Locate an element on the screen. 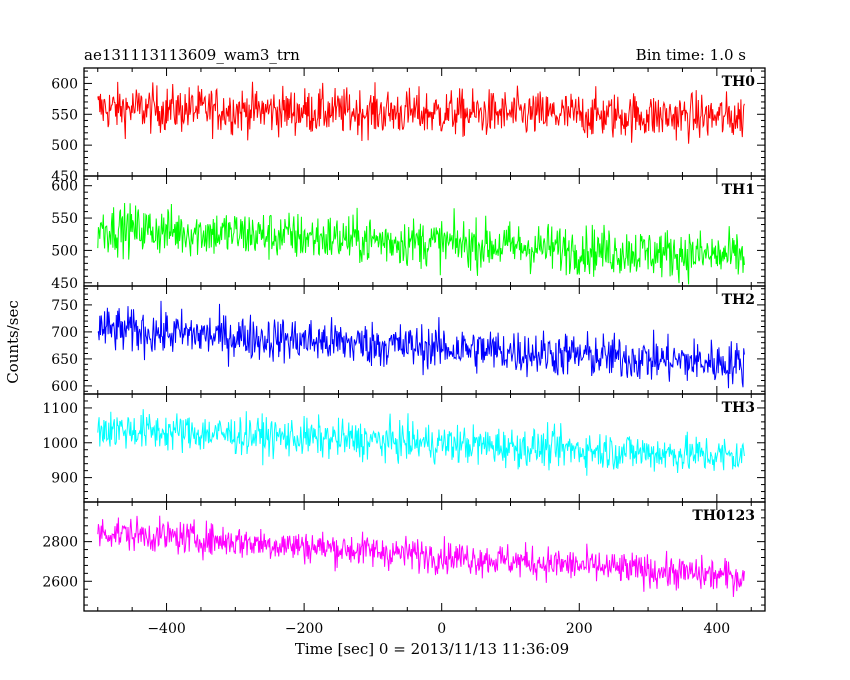 The image size is (850, 680). panel-th0: 450 500 550 600 TH0 is located at coordinates (408, 126).